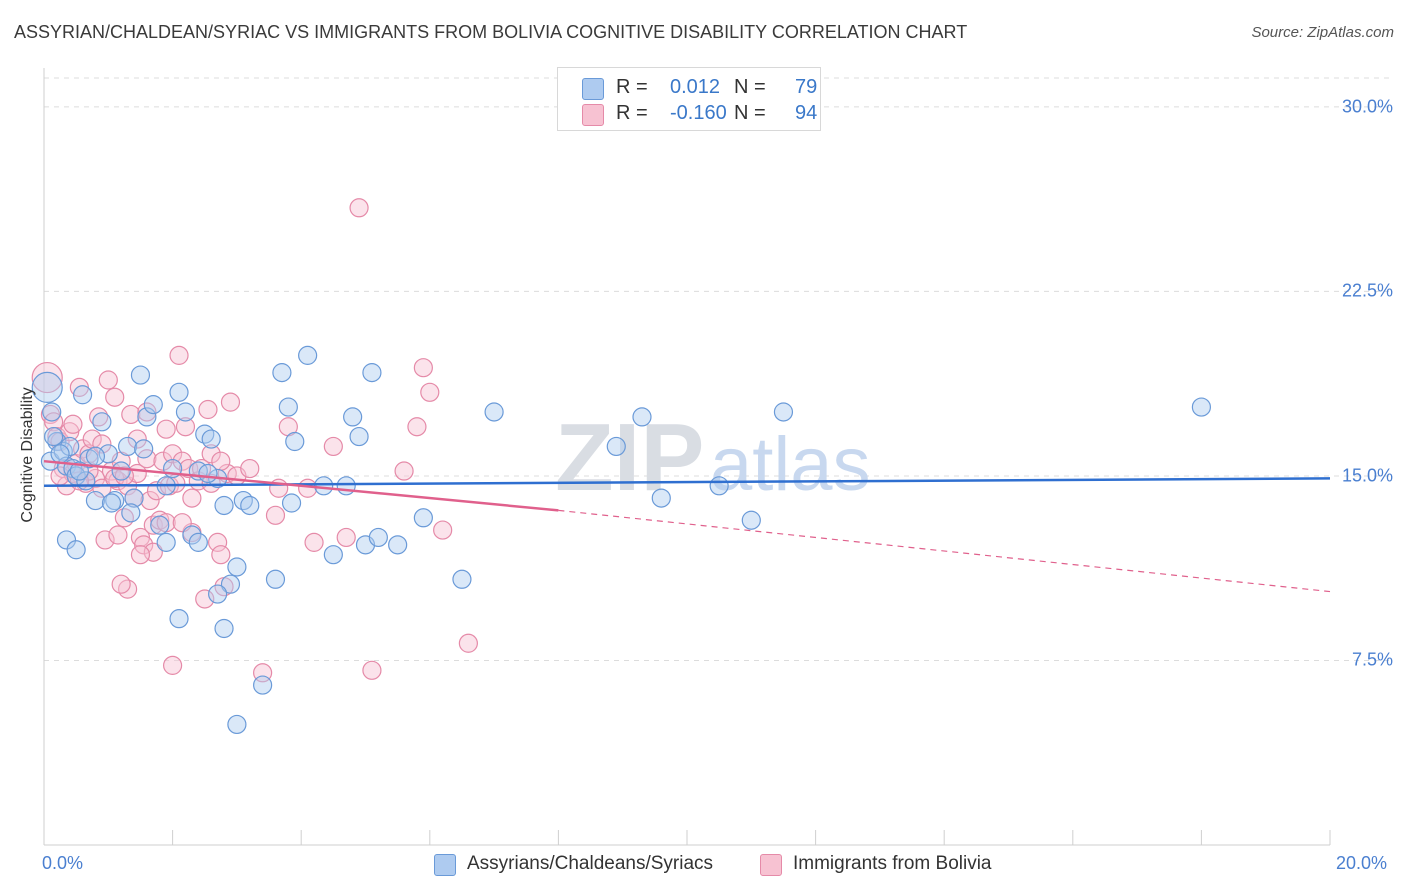 The width and height of the screenshot is (1406, 892). I want to click on y-tick-label: 30.0%, so click(1367, 106).